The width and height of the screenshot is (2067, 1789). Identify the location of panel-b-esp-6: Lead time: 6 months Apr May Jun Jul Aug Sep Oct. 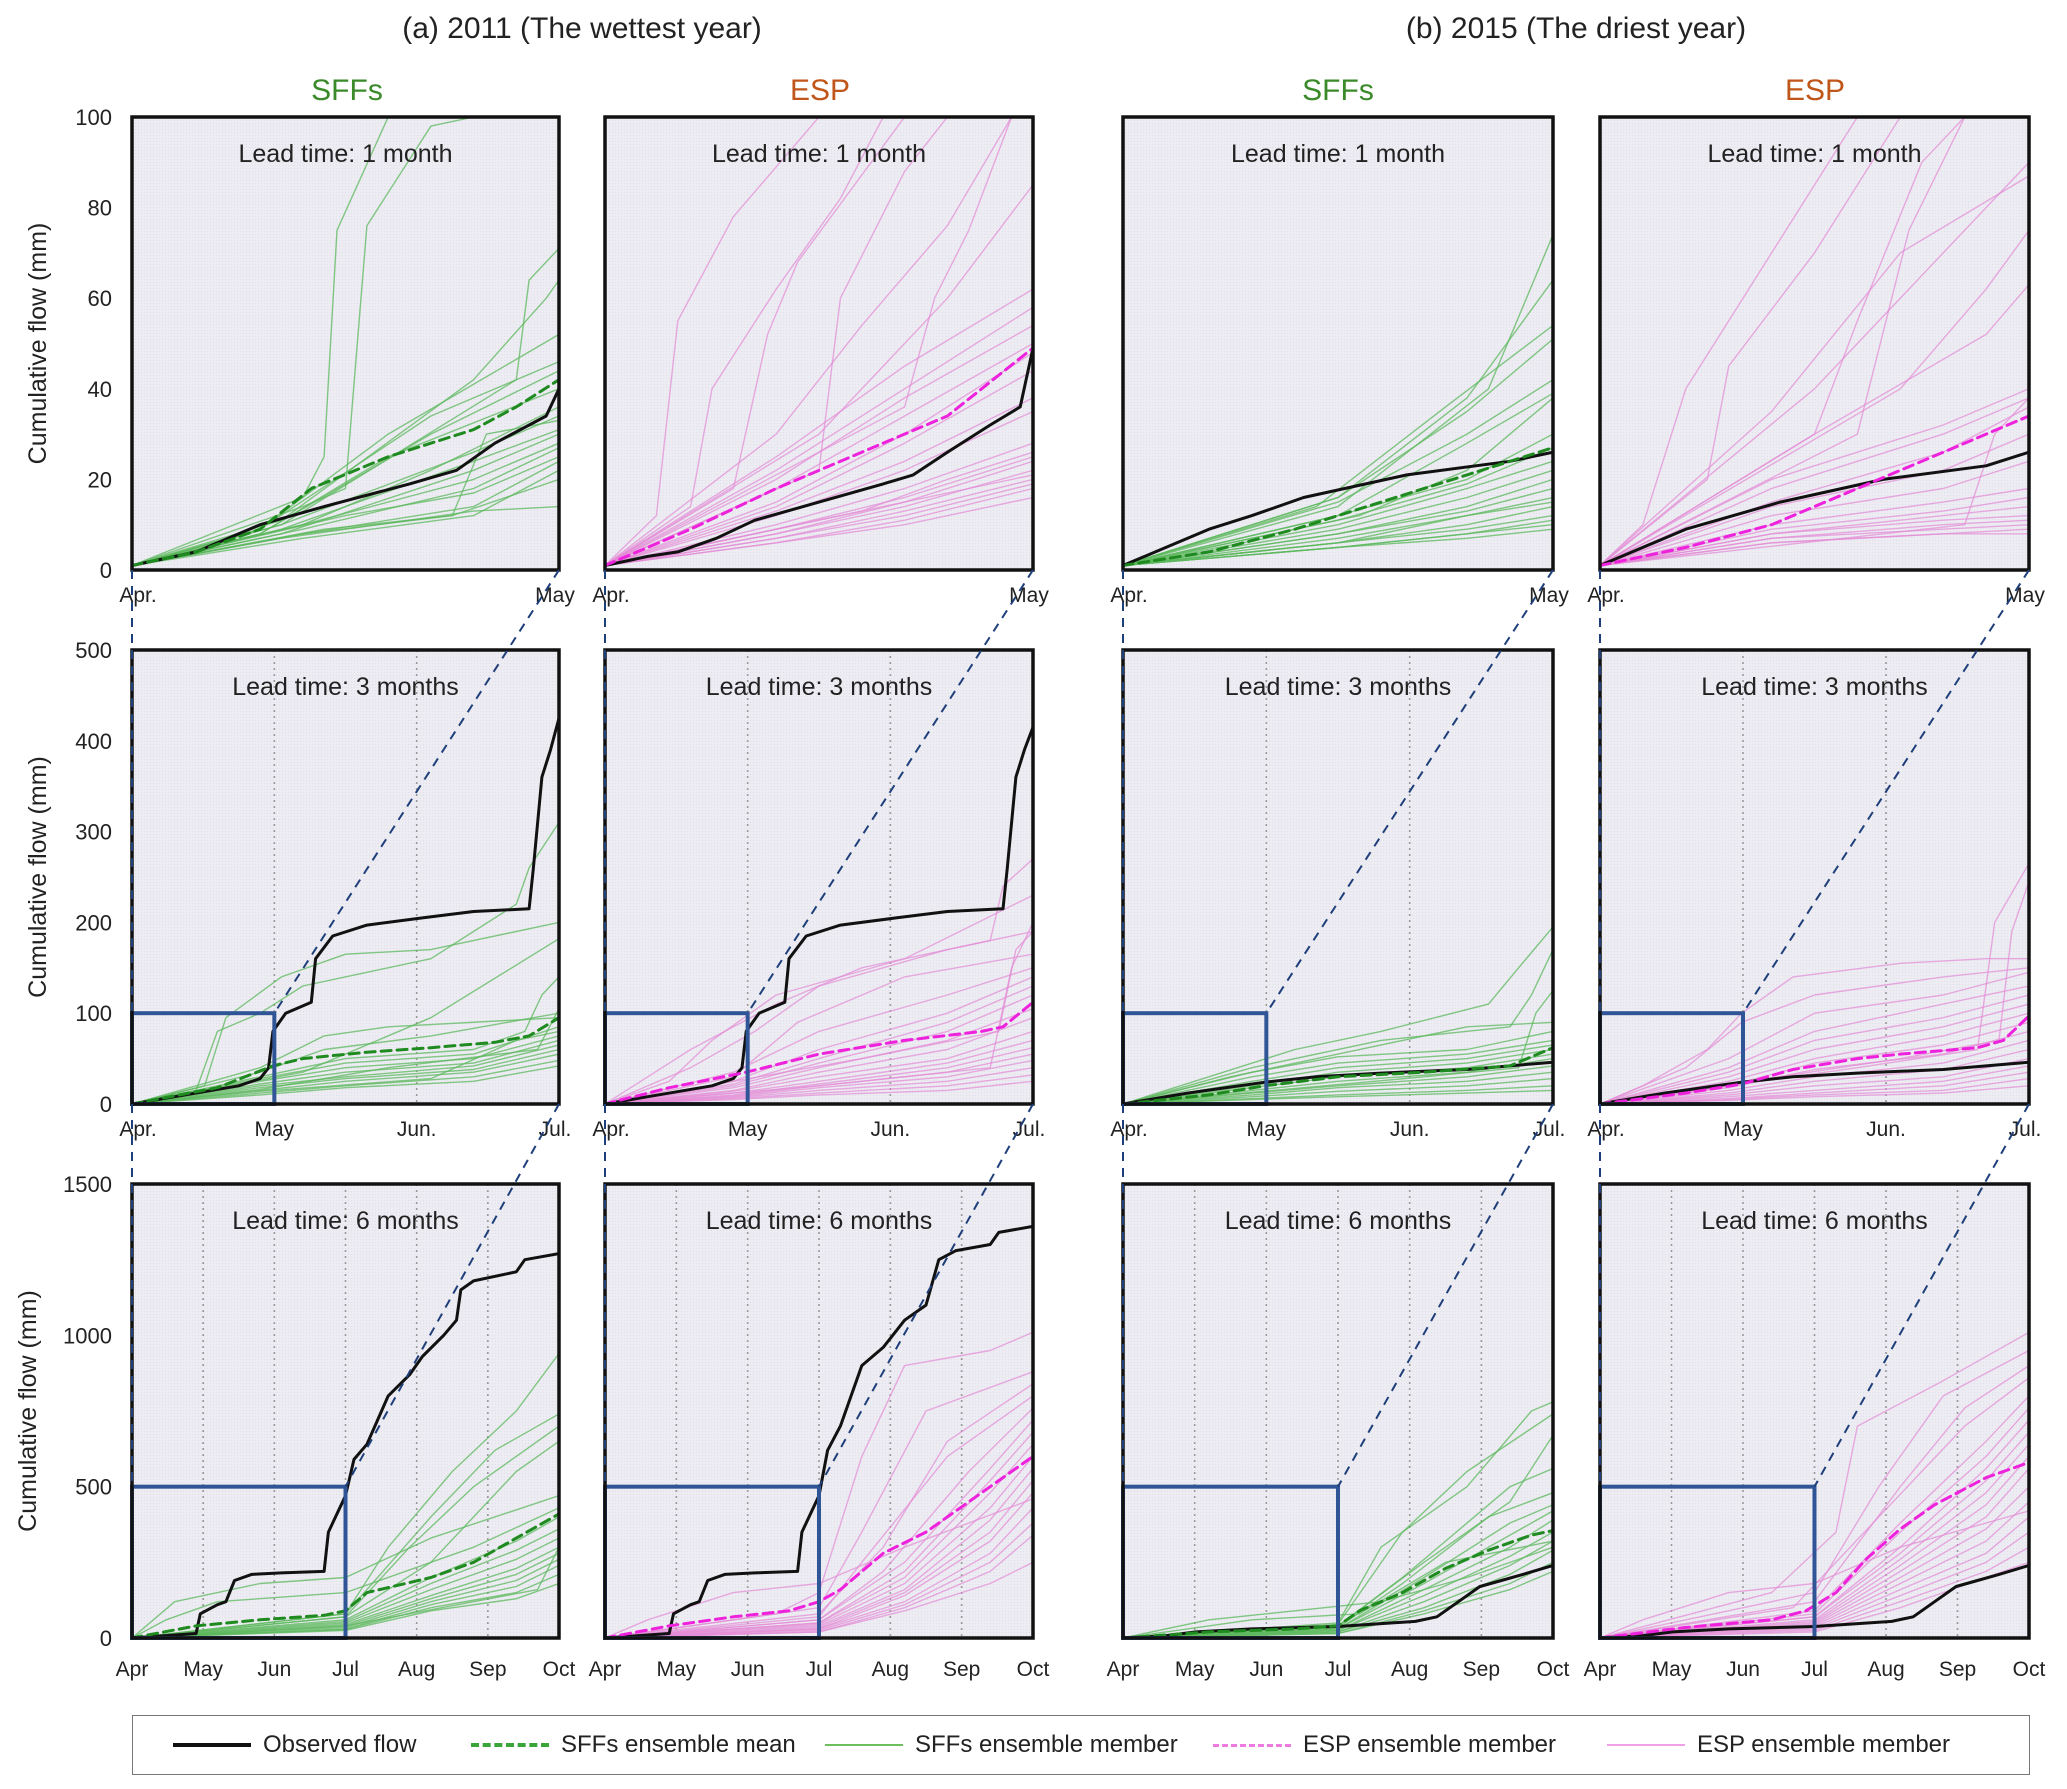
(1814, 1431).